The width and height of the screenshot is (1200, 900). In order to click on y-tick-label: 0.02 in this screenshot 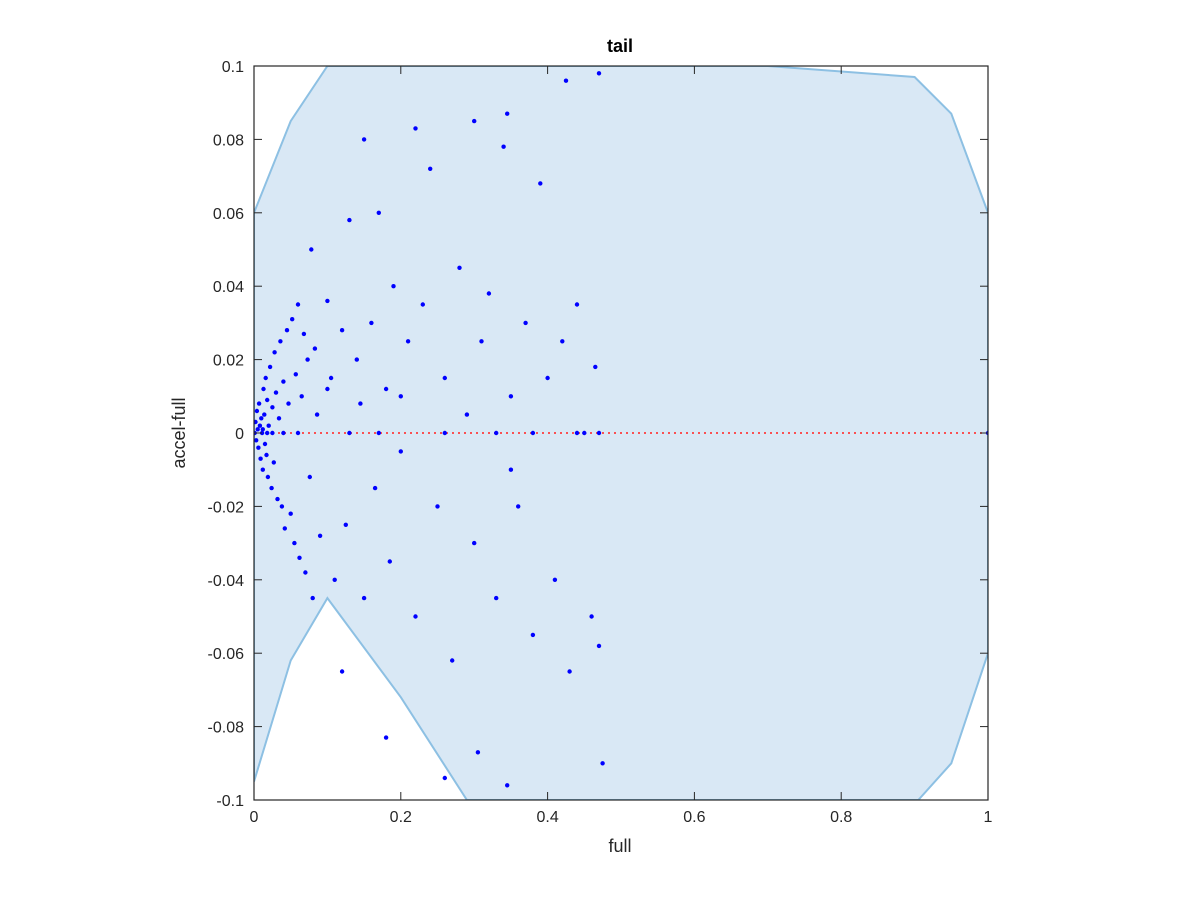, I will do `click(228, 361)`.